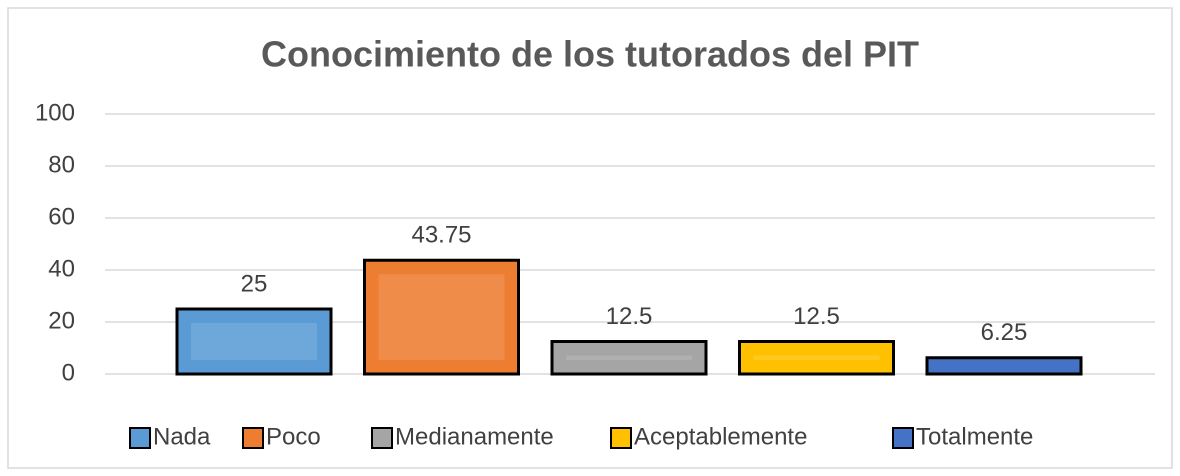  Describe the element at coordinates (61, 164) in the screenshot. I see `y-tick-label: 80` at that location.